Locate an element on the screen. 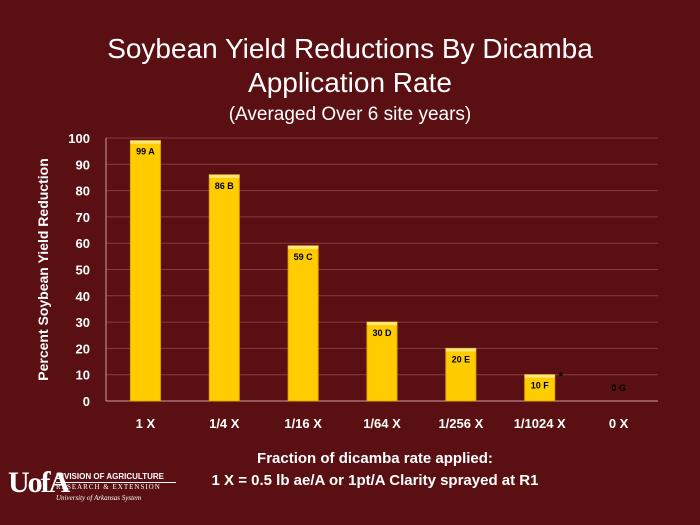 The image size is (700, 525). x-tick-label: 1/64 X is located at coordinates (382, 423).